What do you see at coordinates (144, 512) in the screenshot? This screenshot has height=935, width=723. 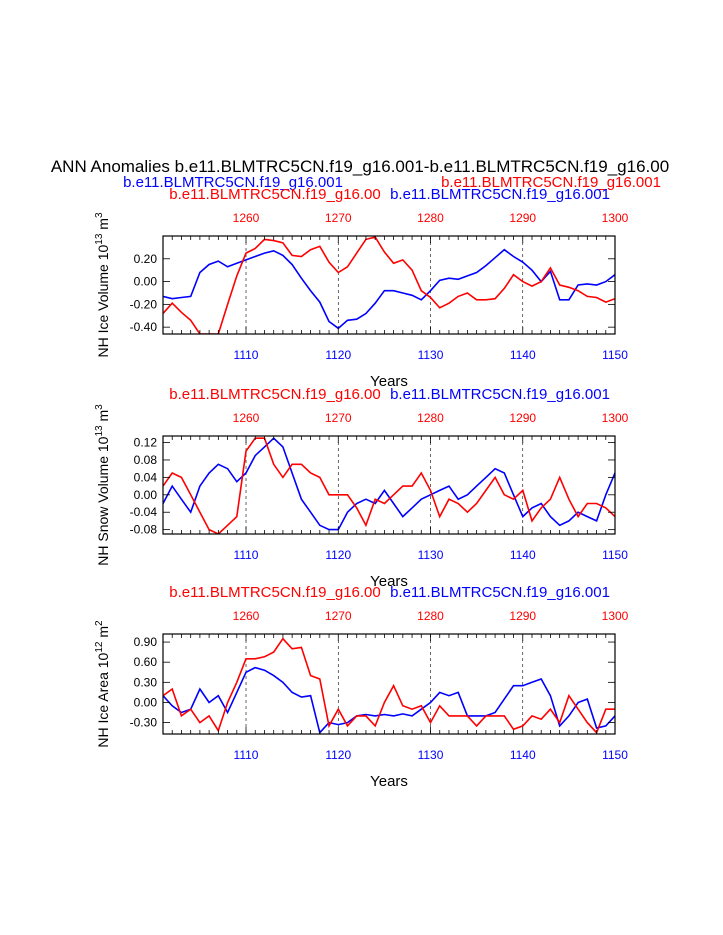 I see `y-tick-label: -0.04` at bounding box center [144, 512].